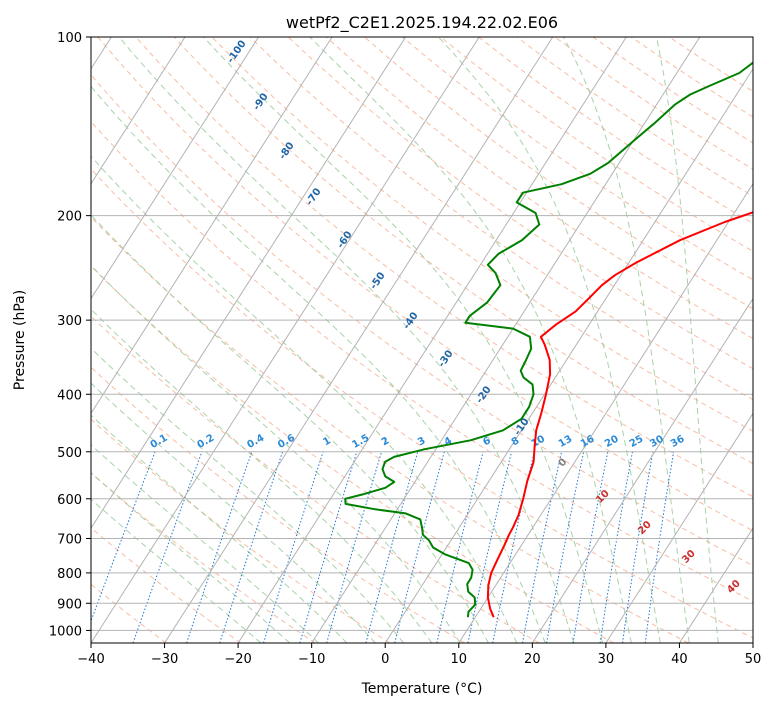  What do you see at coordinates (164, 659) in the screenshot?
I see `x-tick-label: −30` at bounding box center [164, 659].